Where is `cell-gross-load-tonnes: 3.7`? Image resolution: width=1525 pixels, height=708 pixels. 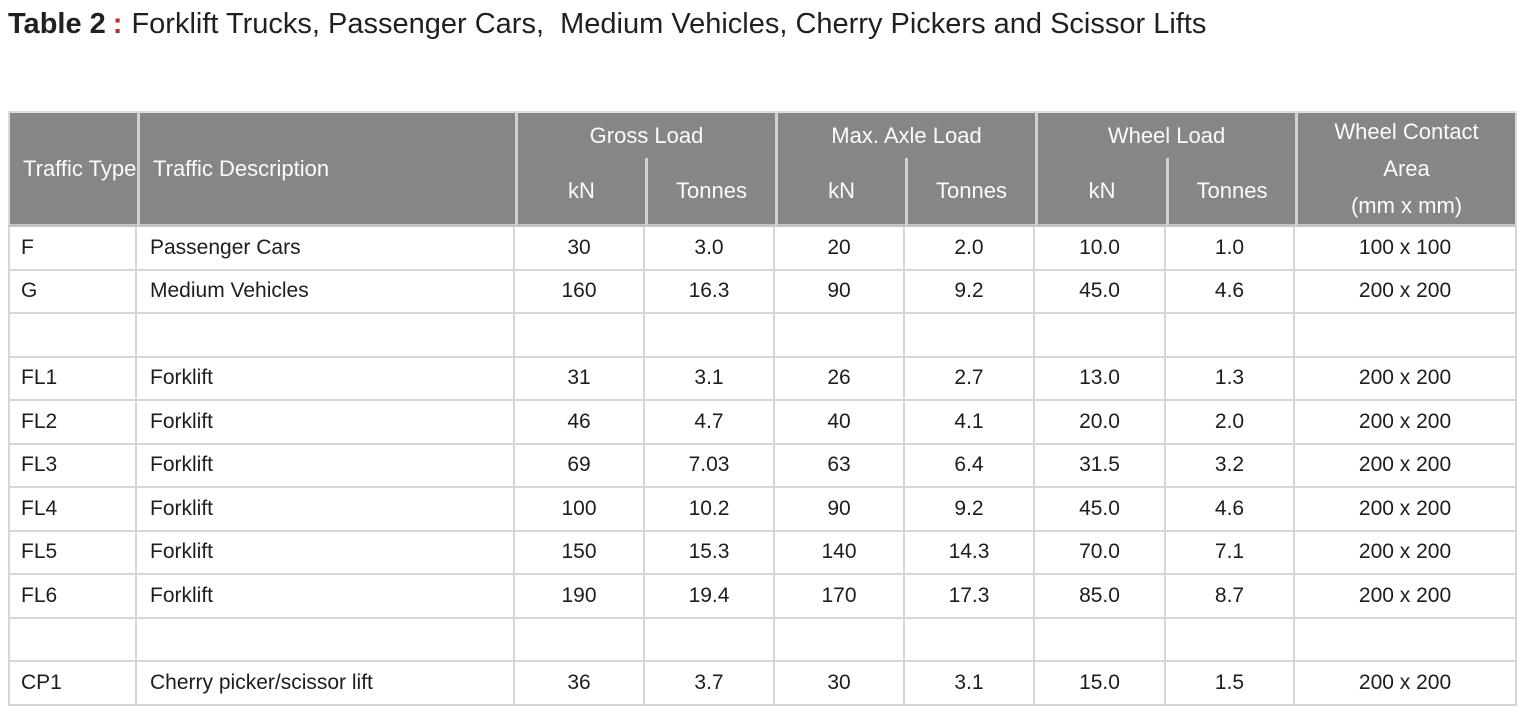
cell-gross-load-tonnes: 3.7 is located at coordinates (710, 684).